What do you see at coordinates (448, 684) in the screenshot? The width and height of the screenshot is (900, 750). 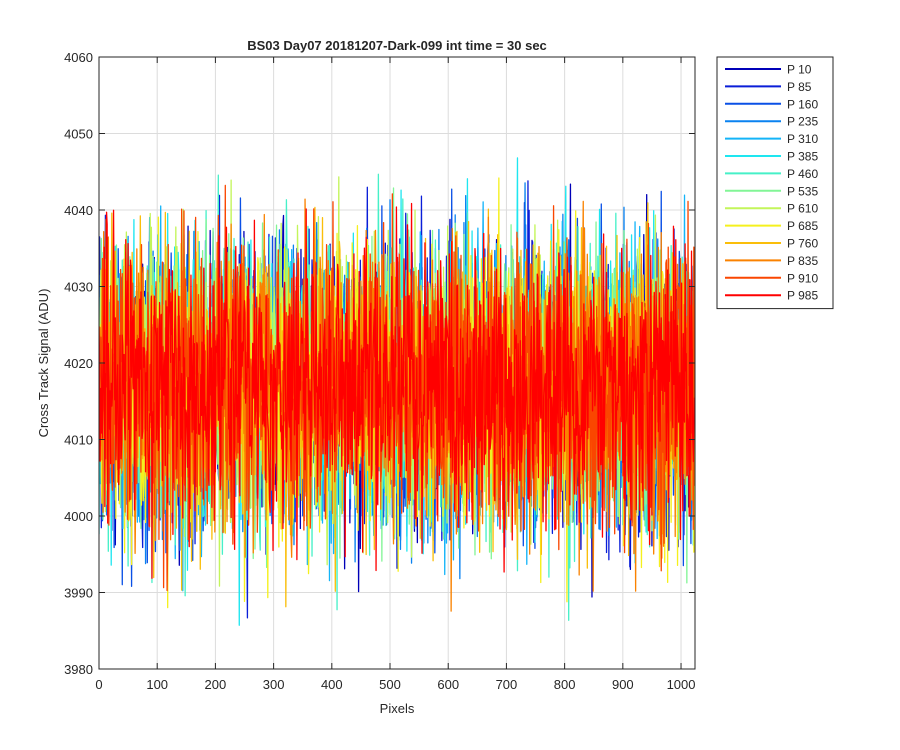 I see `x-tick-label: 600` at bounding box center [448, 684].